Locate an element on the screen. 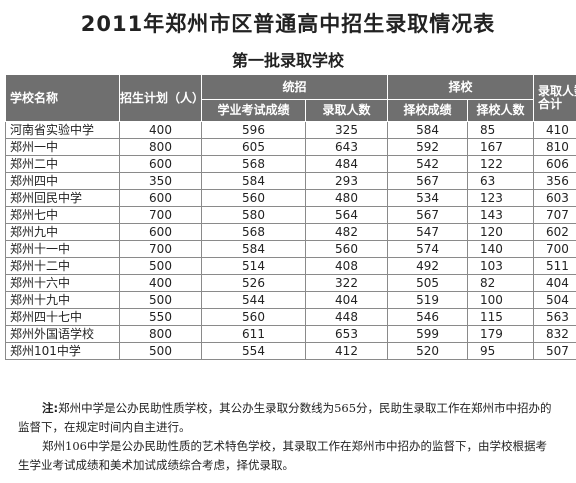 Image resolution: width=576 pixels, height=483 pixels. table-row: 郑州十二中 500 514 408 492 103 511 is located at coordinates (290, 266).